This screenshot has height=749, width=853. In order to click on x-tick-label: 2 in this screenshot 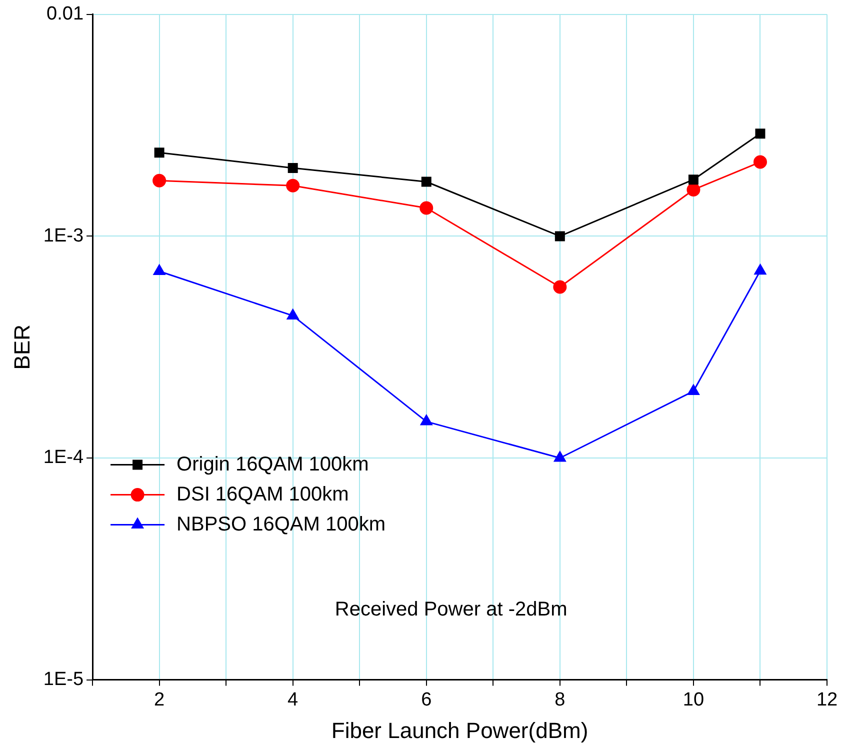, I will do `click(159, 699)`.